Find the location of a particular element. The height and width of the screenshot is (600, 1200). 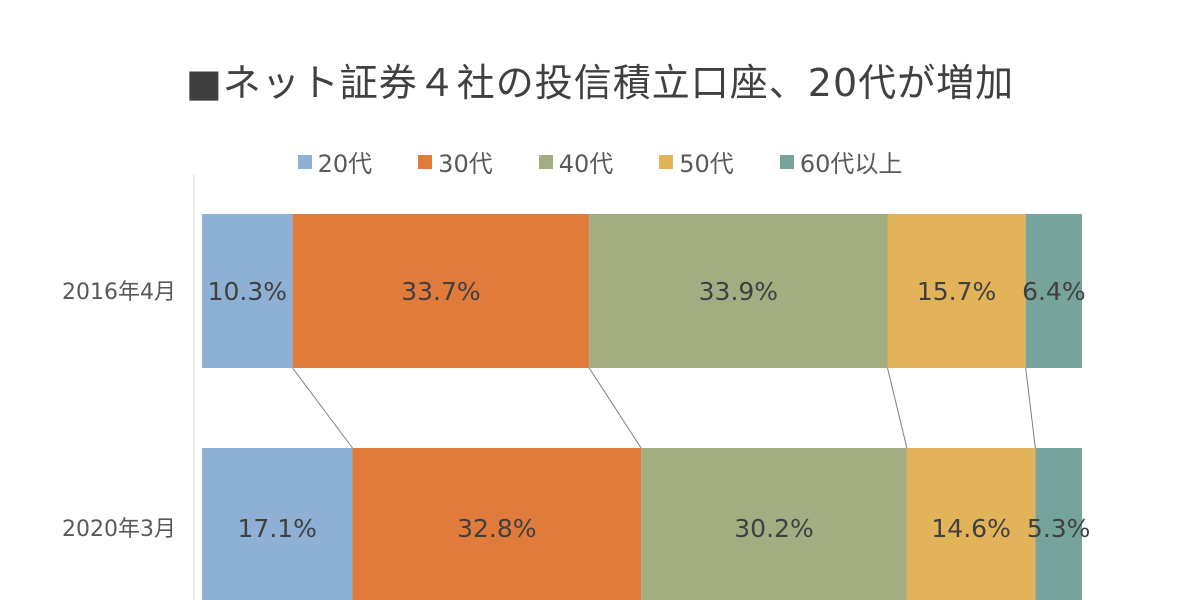

legend-item-1: 30代 is located at coordinates (455, 161).